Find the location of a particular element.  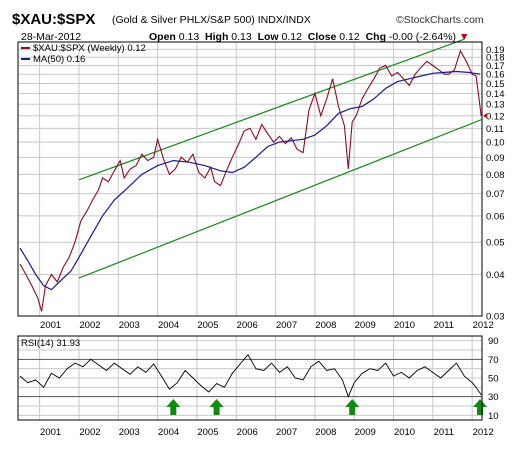

low-value: 0.12 is located at coordinates (291, 37).